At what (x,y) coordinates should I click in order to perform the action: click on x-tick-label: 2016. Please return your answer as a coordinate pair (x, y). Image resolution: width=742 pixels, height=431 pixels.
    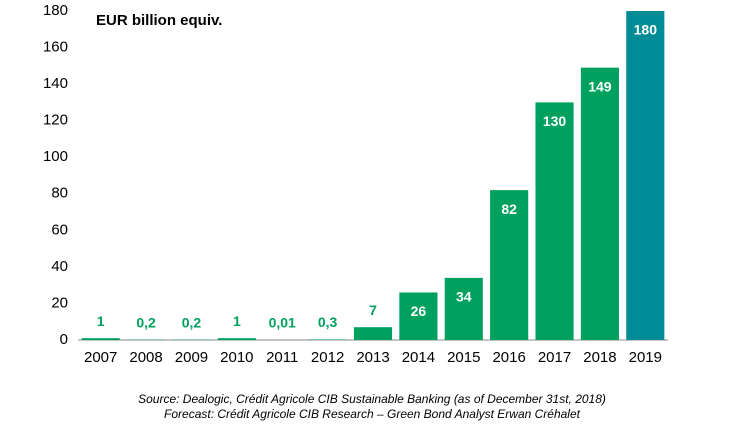
    Looking at the image, I should click on (508, 357).